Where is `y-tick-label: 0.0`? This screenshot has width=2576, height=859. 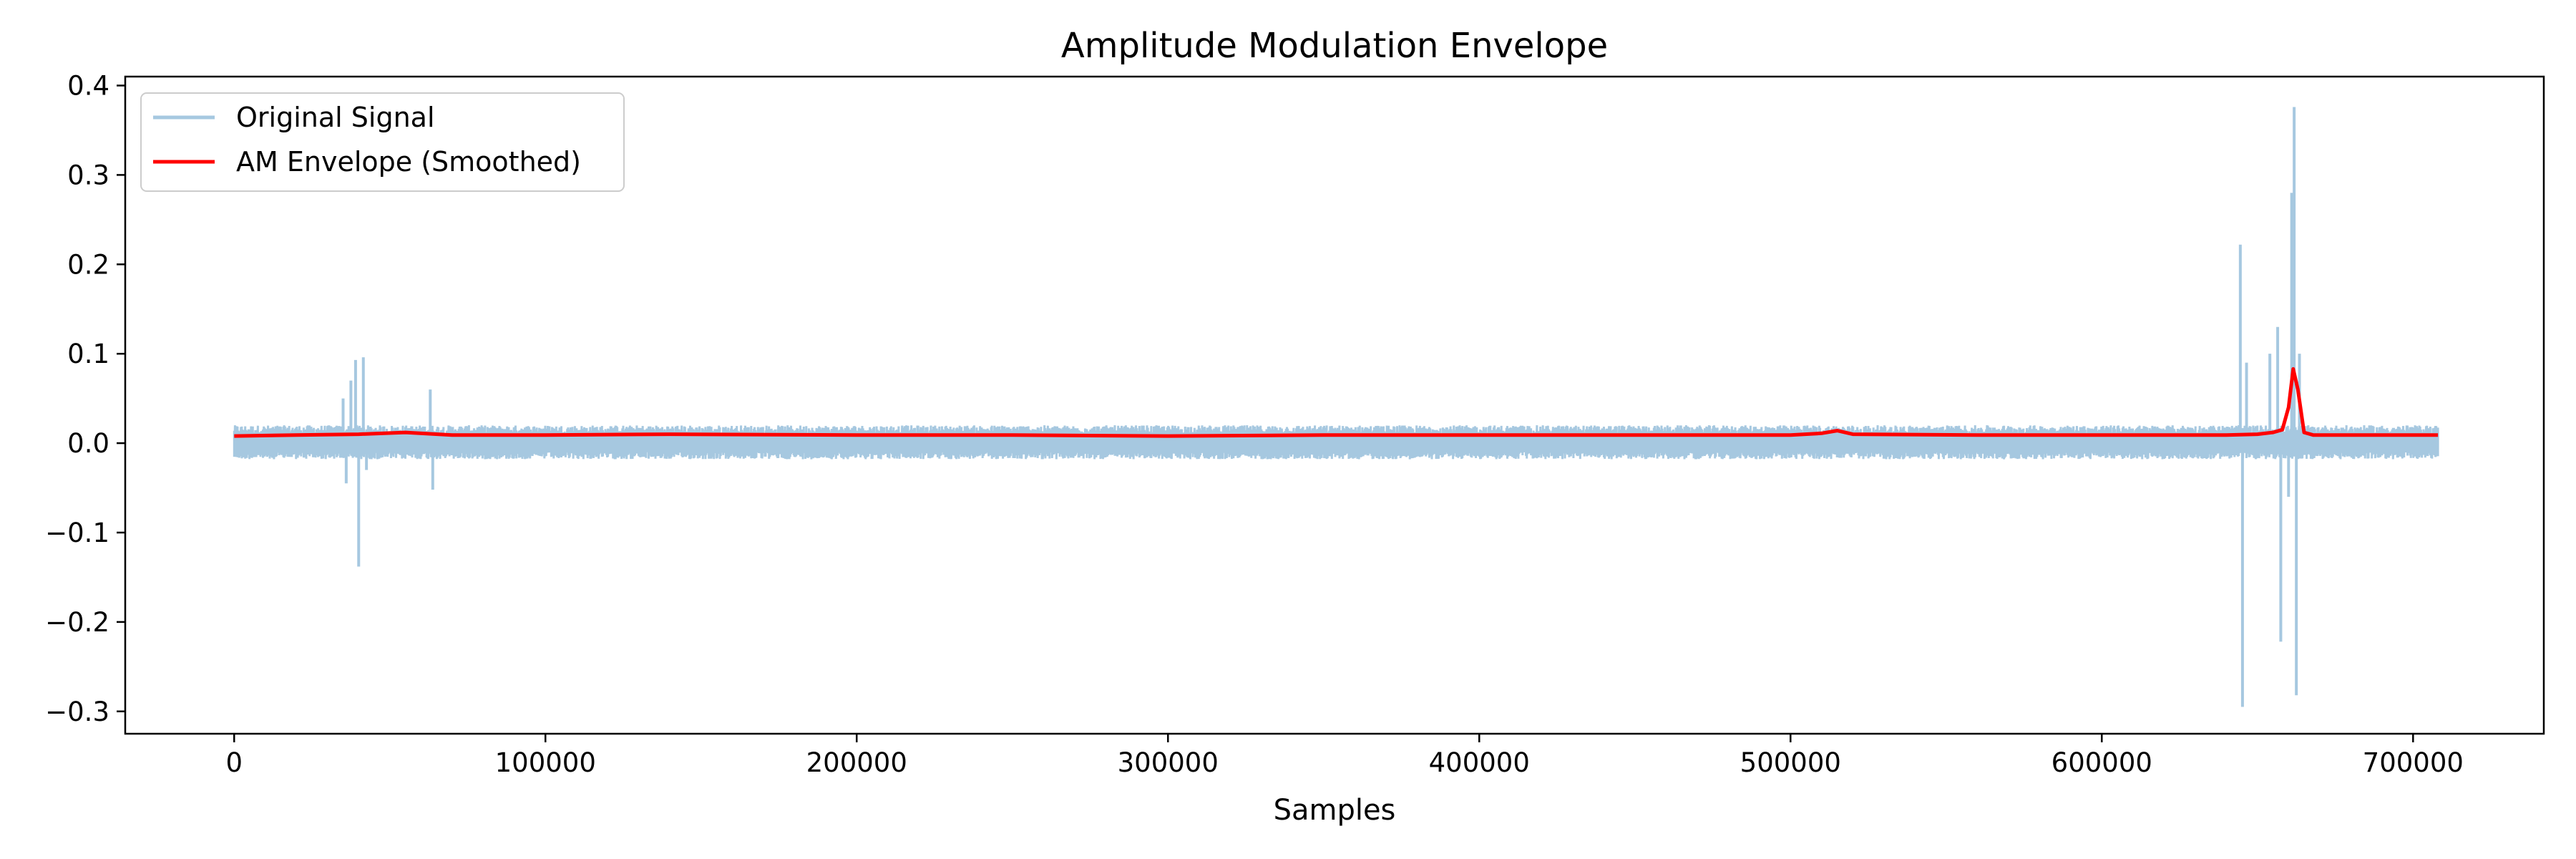 y-tick-label: 0.0 is located at coordinates (88, 443).